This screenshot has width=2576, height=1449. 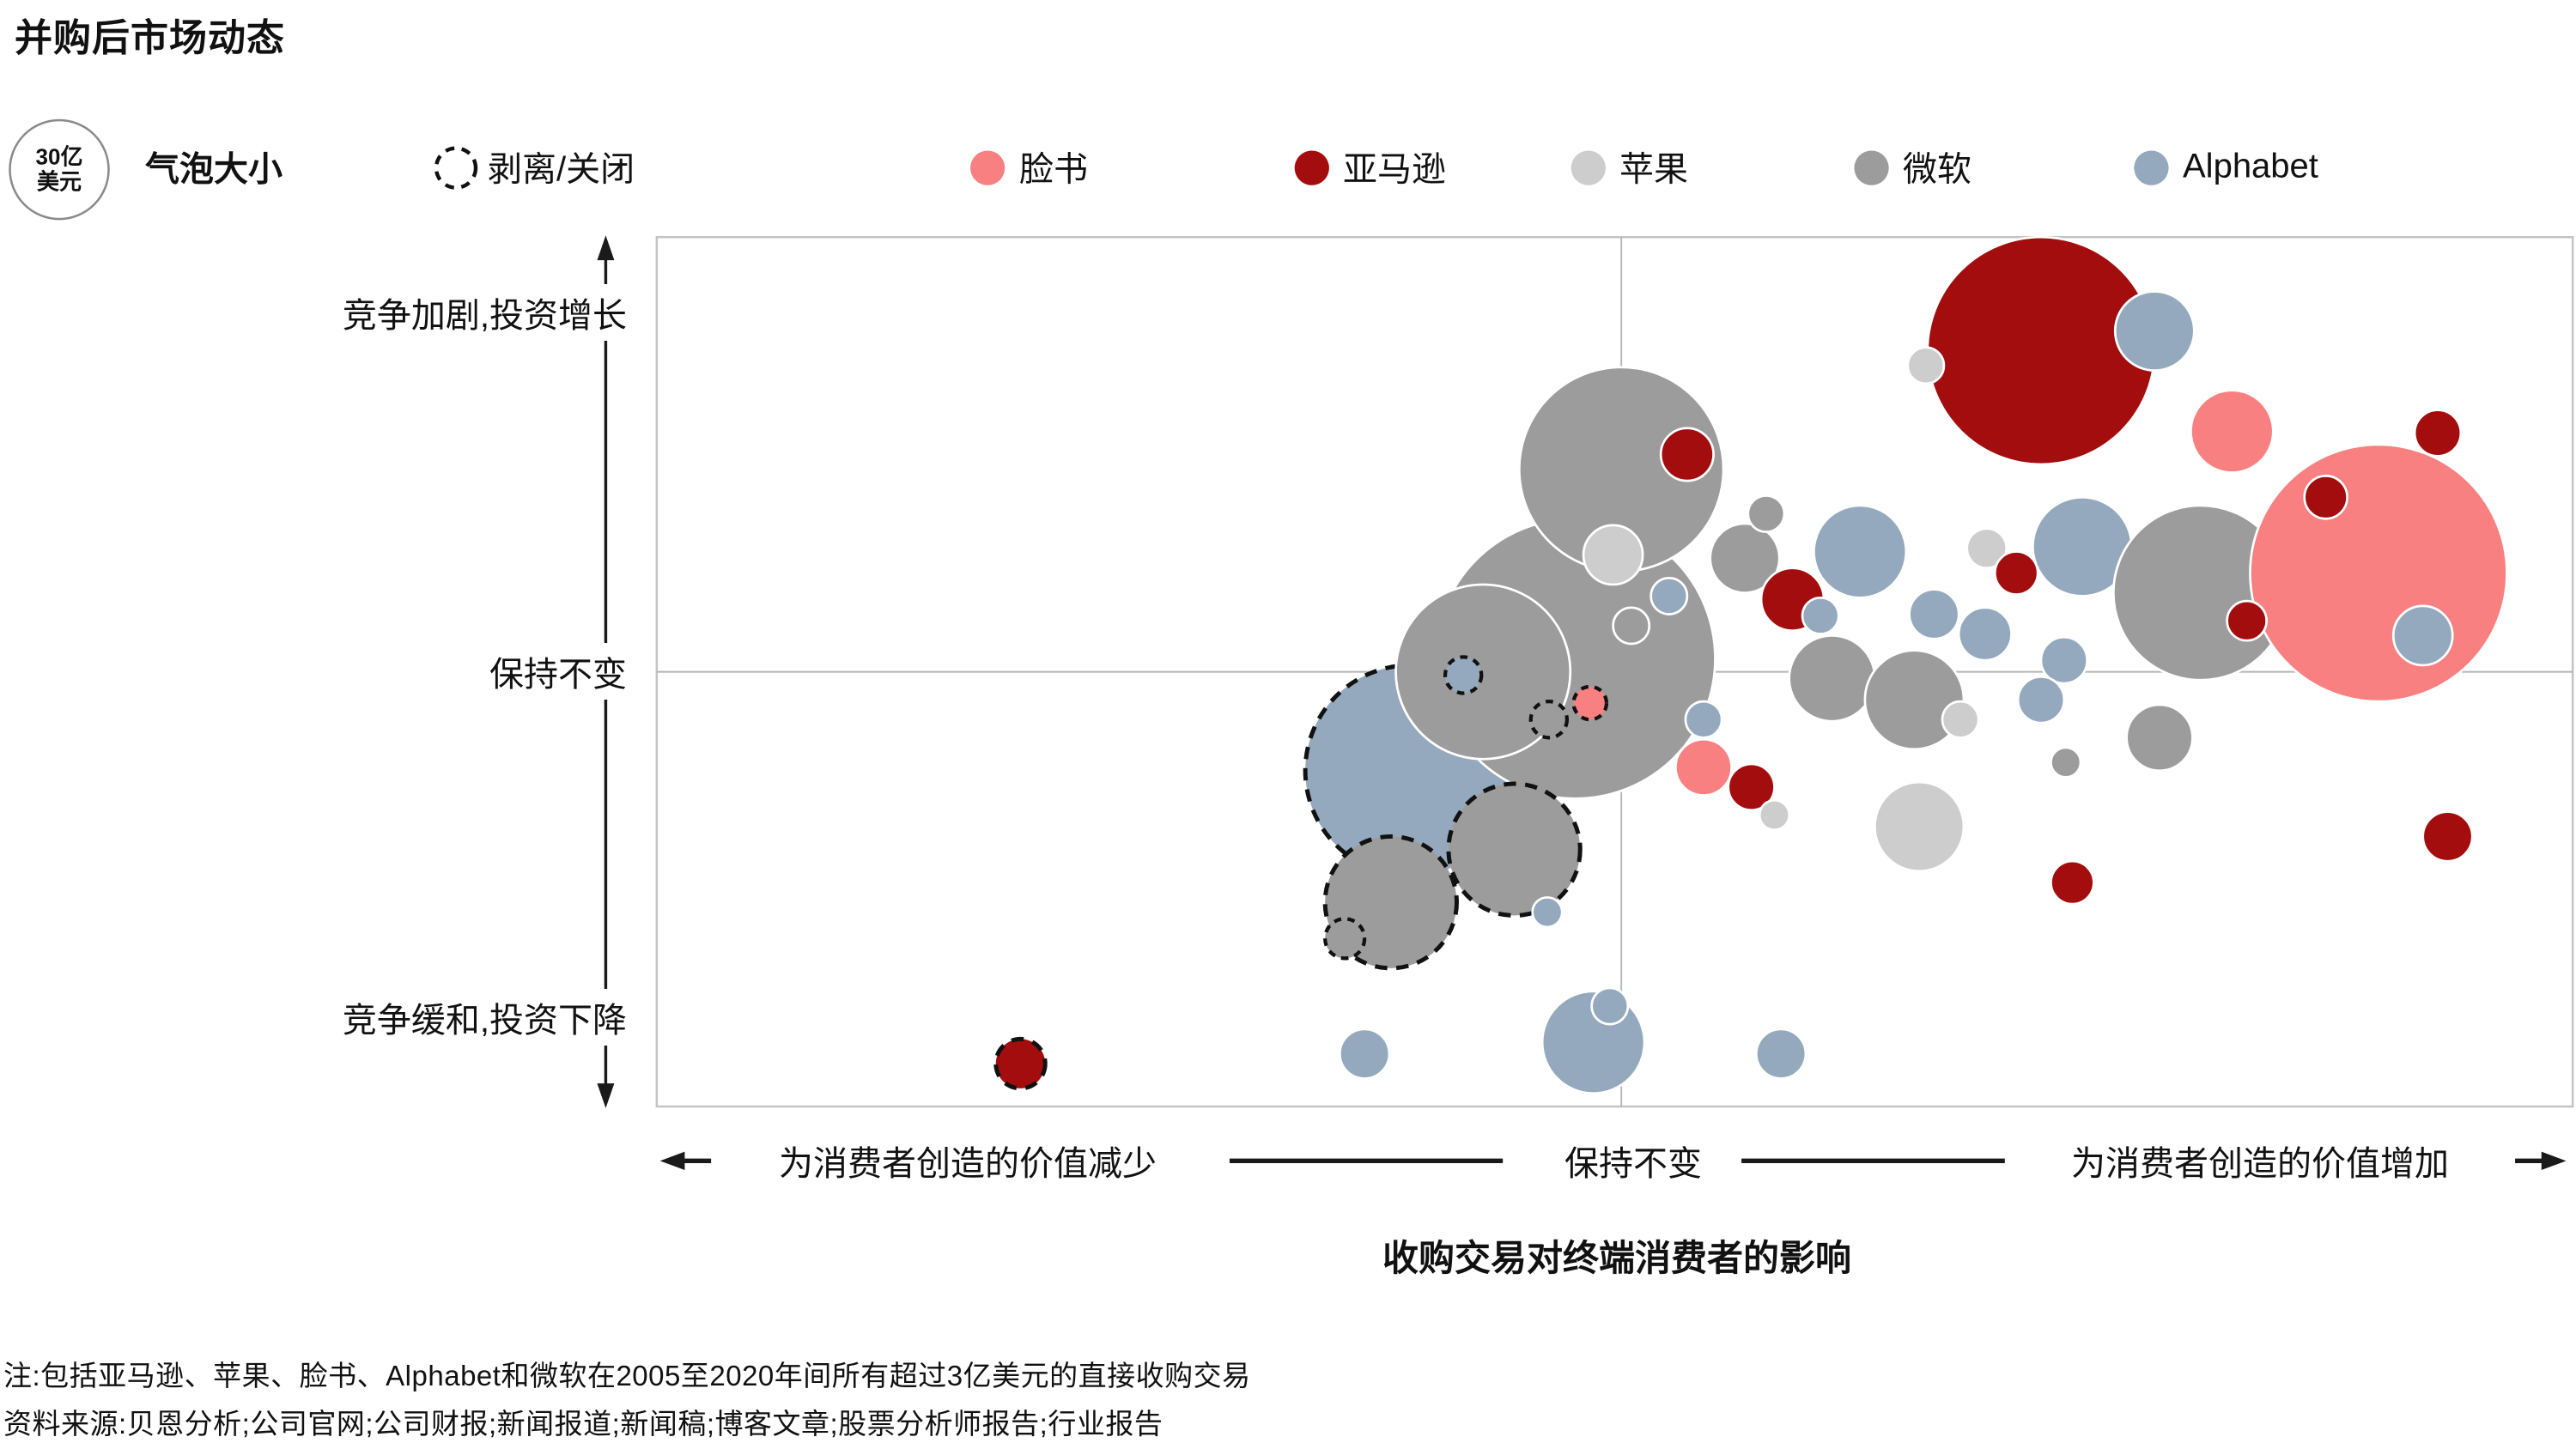 I want to click on legend-dot-icon-Alphabet, so click(x=2151, y=167).